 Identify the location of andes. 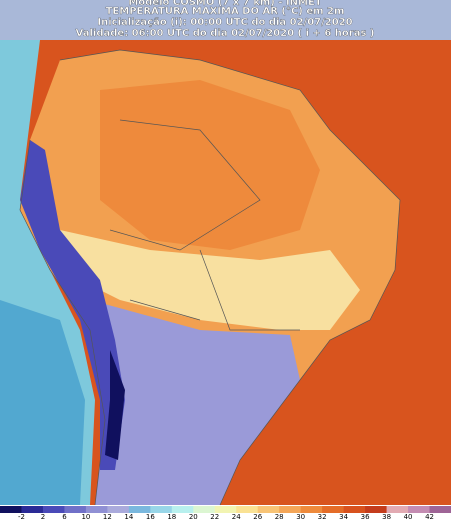
(72, 305).